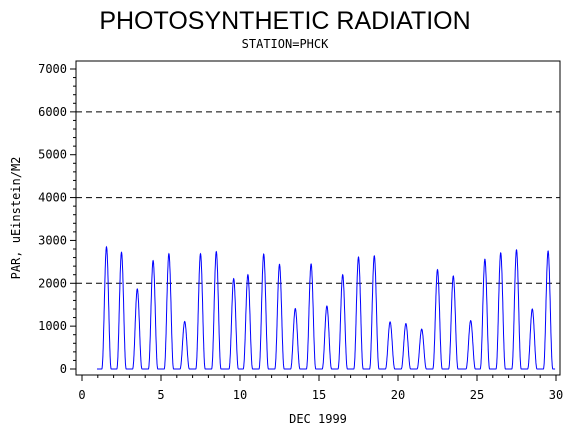 Image resolution: width=570 pixels, height=430 pixels. What do you see at coordinates (477, 395) in the screenshot?
I see `x-tick-label-25: 25` at bounding box center [477, 395].